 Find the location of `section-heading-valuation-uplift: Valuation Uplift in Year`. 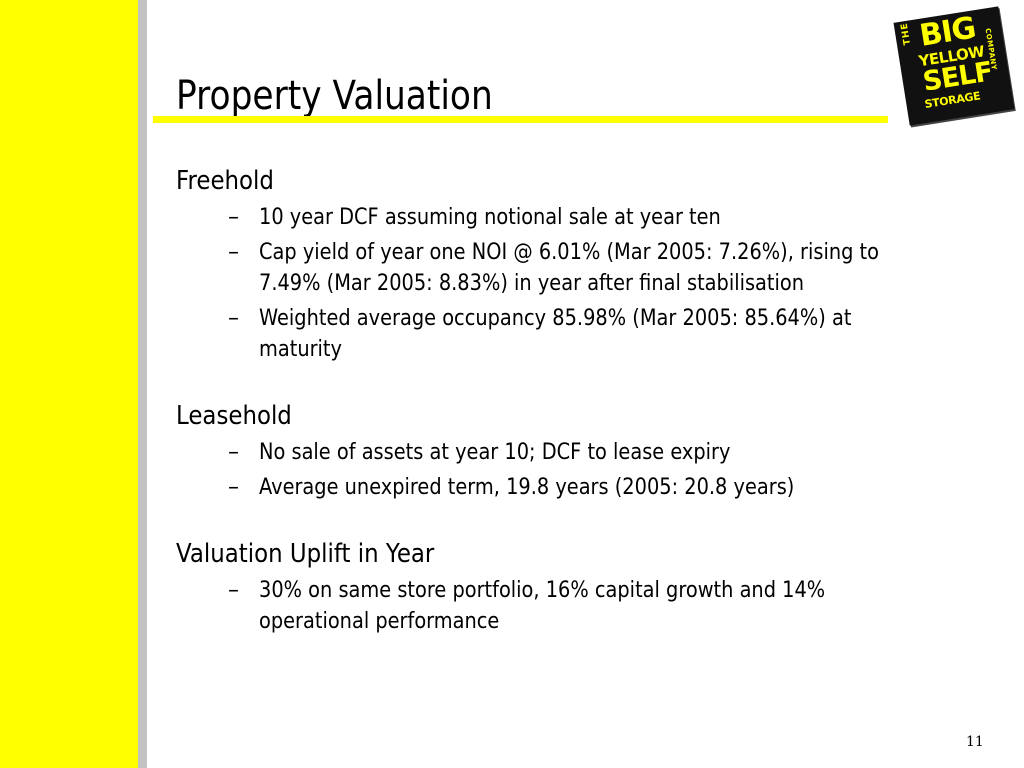

section-heading-valuation-uplift: Valuation Uplift in Year is located at coordinates (305, 554).